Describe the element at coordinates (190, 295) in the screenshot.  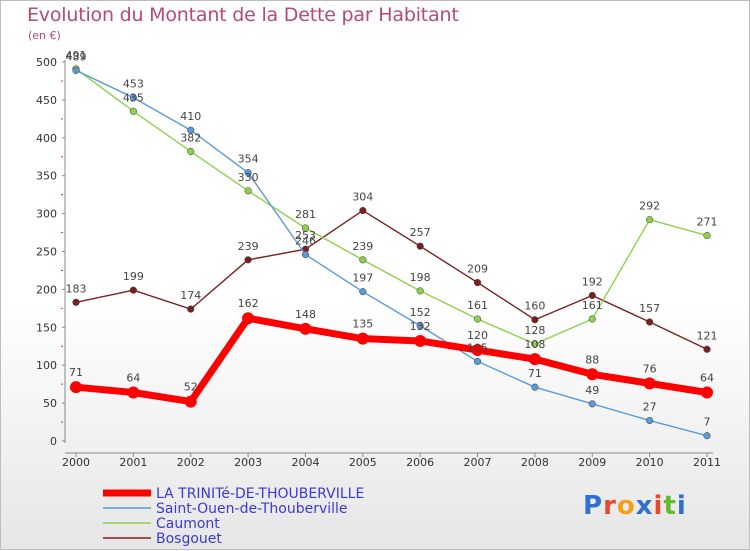
I see `data-label: 174` at that location.